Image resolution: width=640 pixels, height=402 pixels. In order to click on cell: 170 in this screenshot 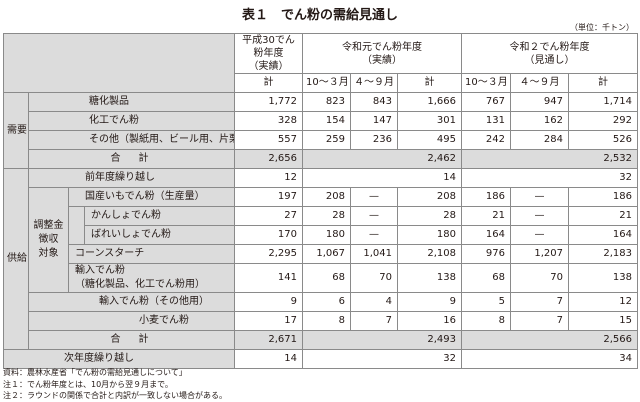, I will do `click(268, 235)`.